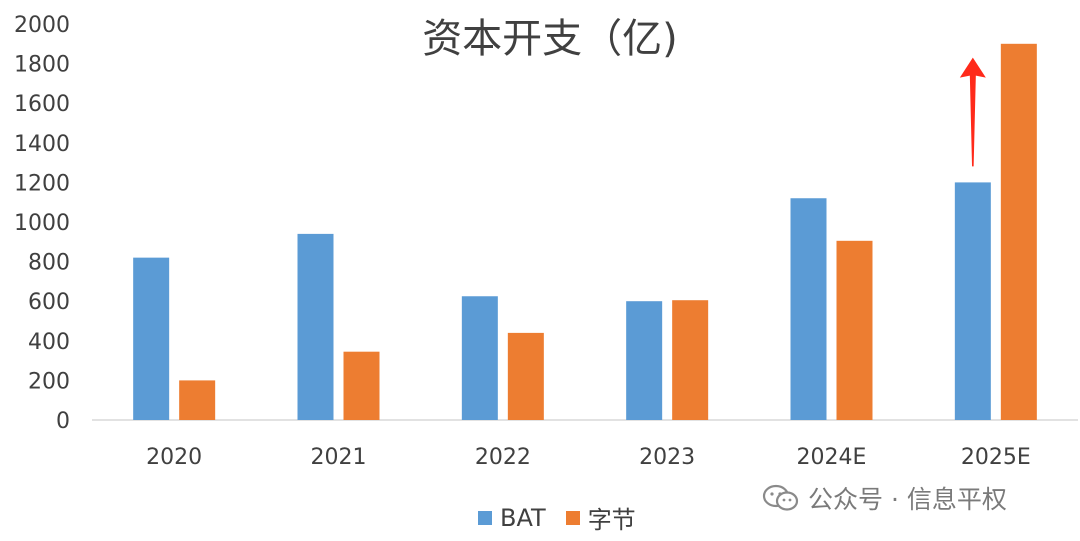 The width and height of the screenshot is (1080, 541). I want to click on y-tick-label: 400, so click(49, 342).